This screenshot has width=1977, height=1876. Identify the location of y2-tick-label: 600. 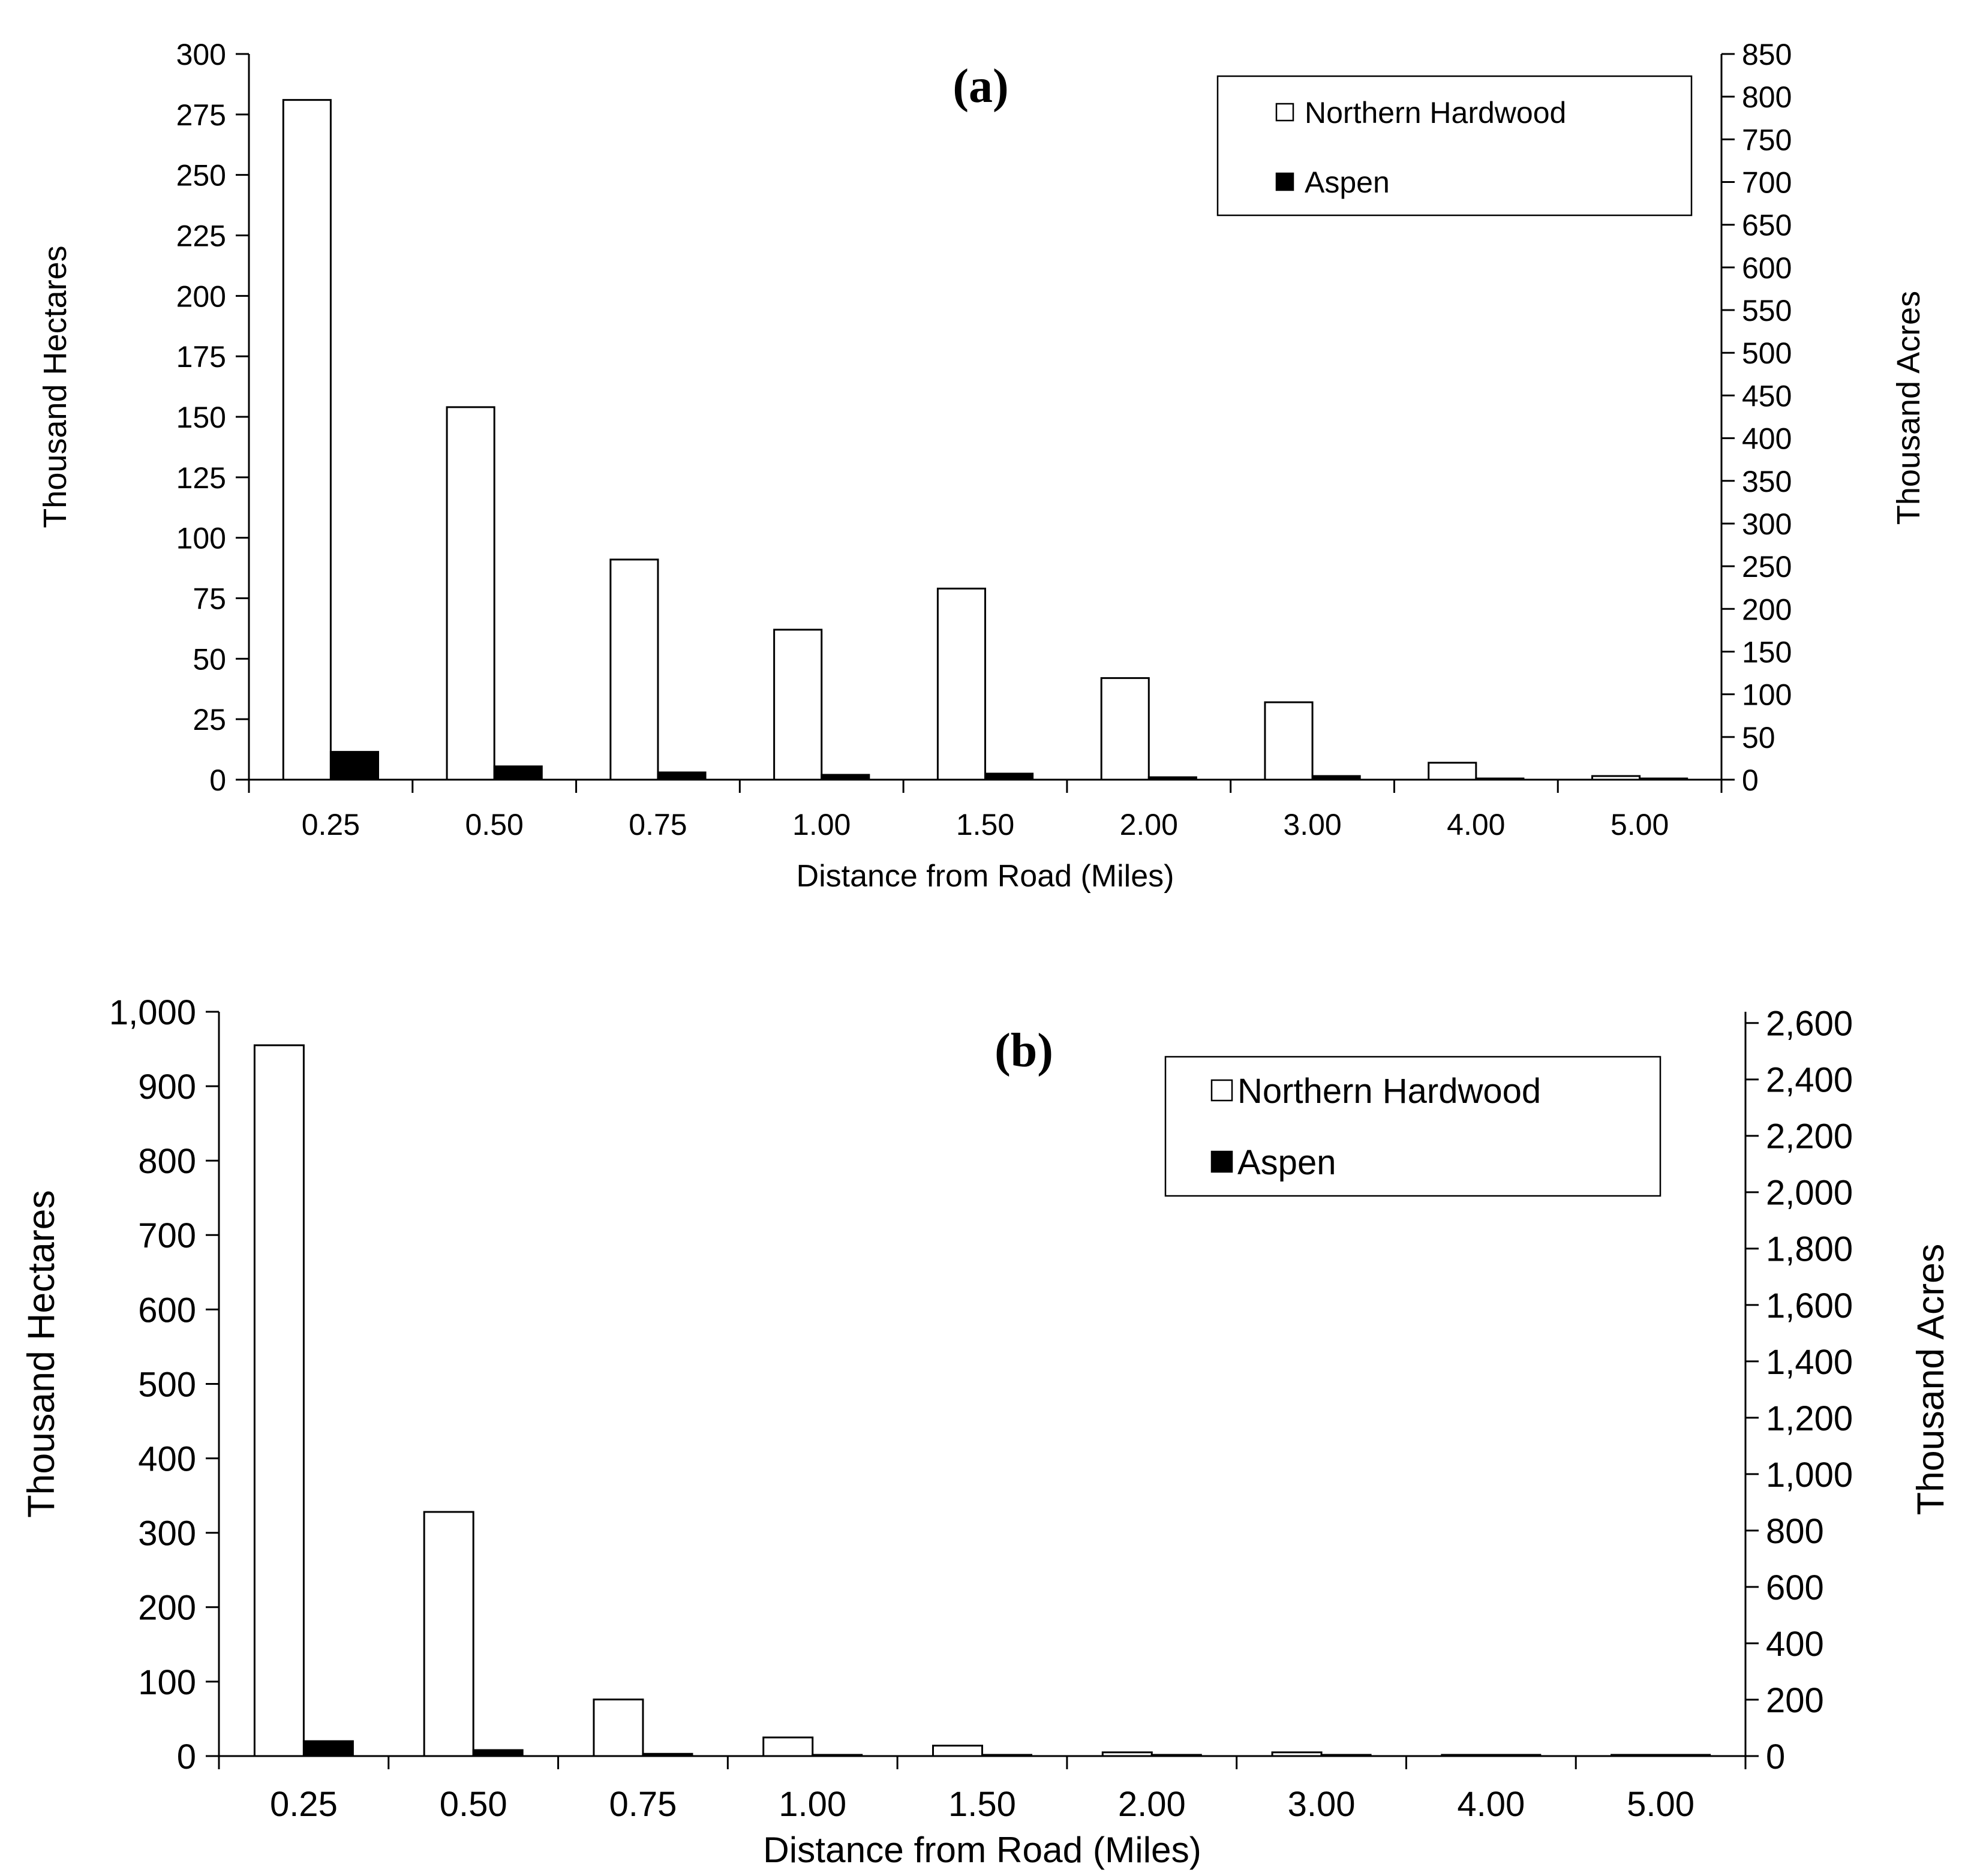
(1767, 268).